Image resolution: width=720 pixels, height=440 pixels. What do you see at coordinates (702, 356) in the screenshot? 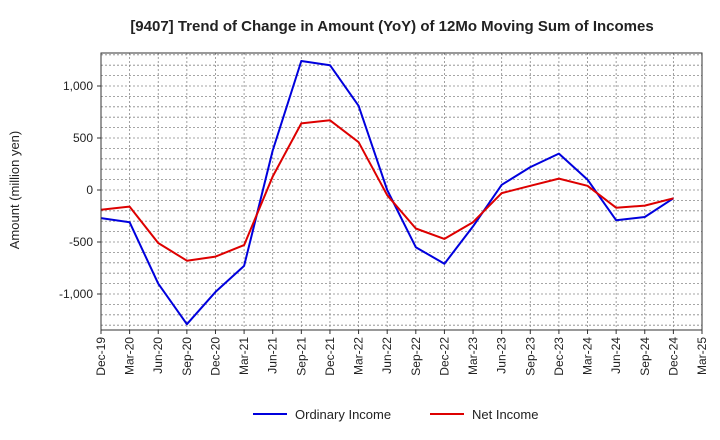
I see `x-tick-label: Mar-25` at bounding box center [702, 356].